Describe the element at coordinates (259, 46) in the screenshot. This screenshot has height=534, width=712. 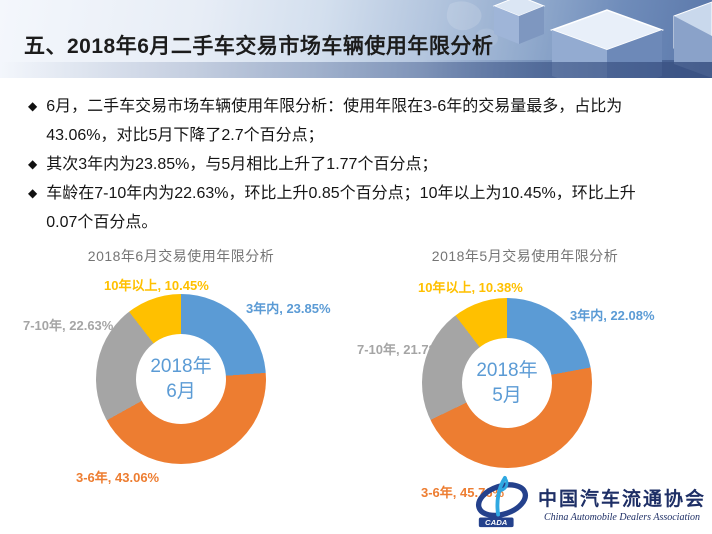
I see `page-title: 五、2018年6月二手车交易市场车辆使用年限分析` at that location.